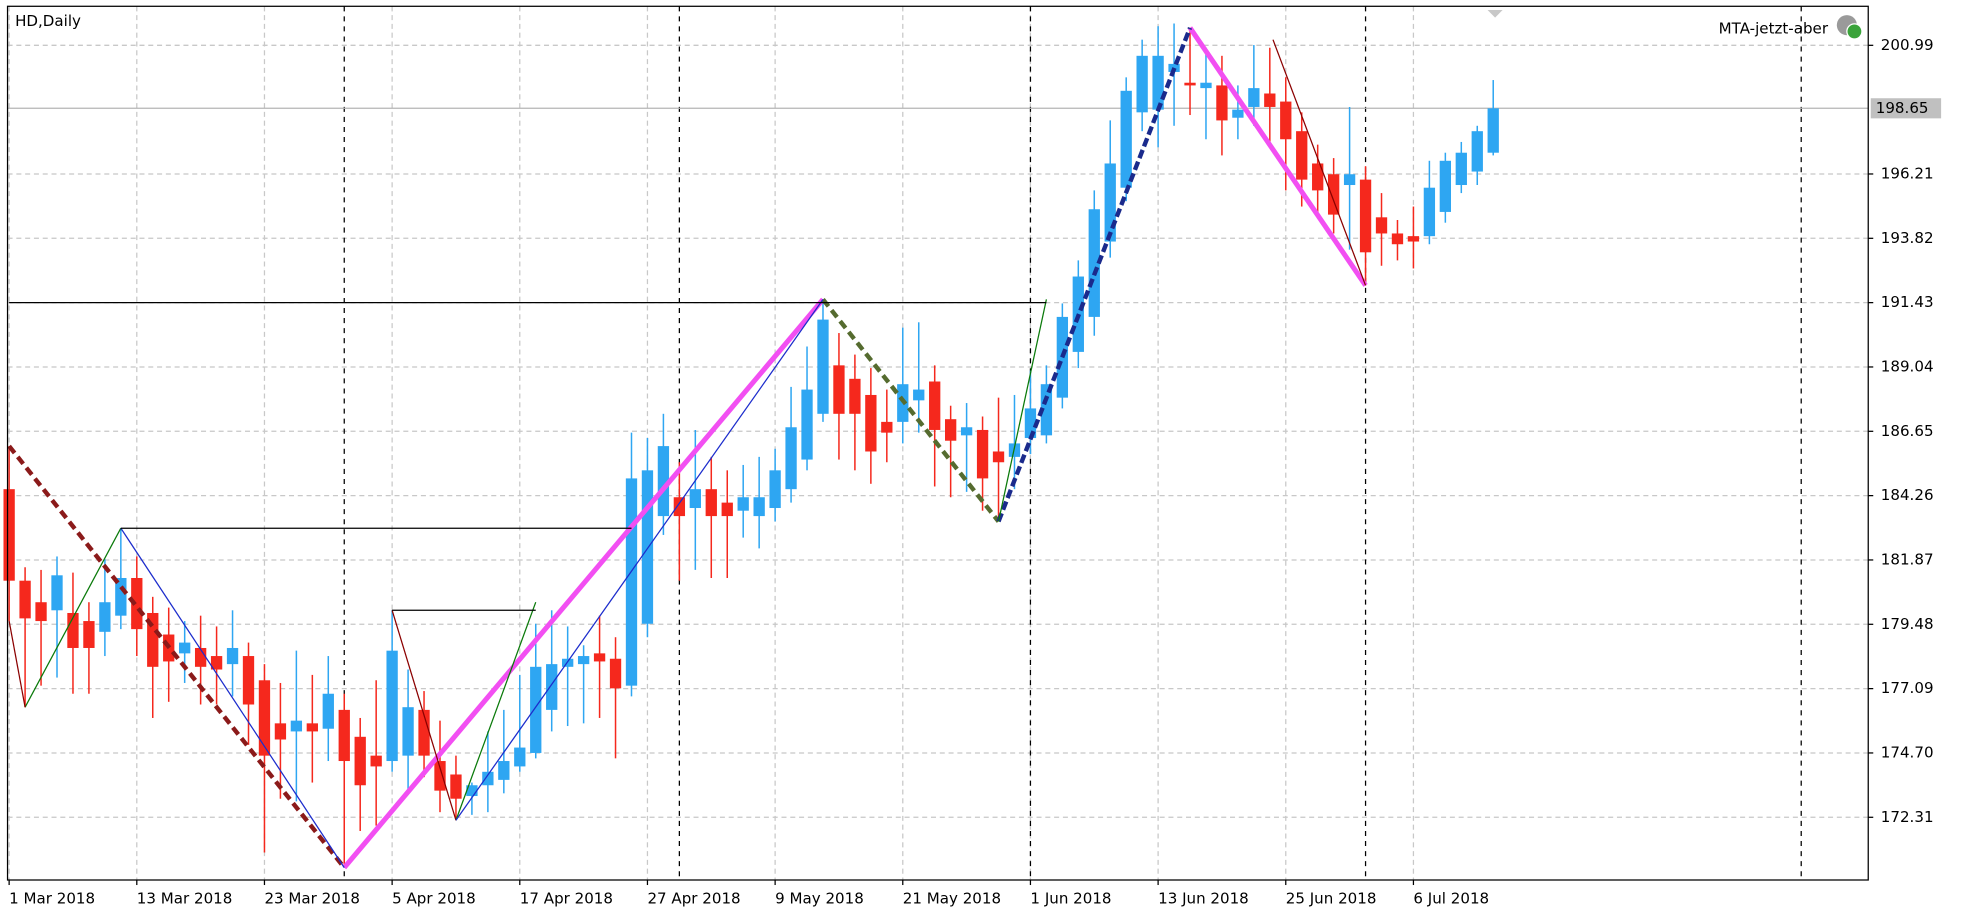  Describe the element at coordinates (1907, 238) in the screenshot. I see `y-tick-label: 193.82` at that location.